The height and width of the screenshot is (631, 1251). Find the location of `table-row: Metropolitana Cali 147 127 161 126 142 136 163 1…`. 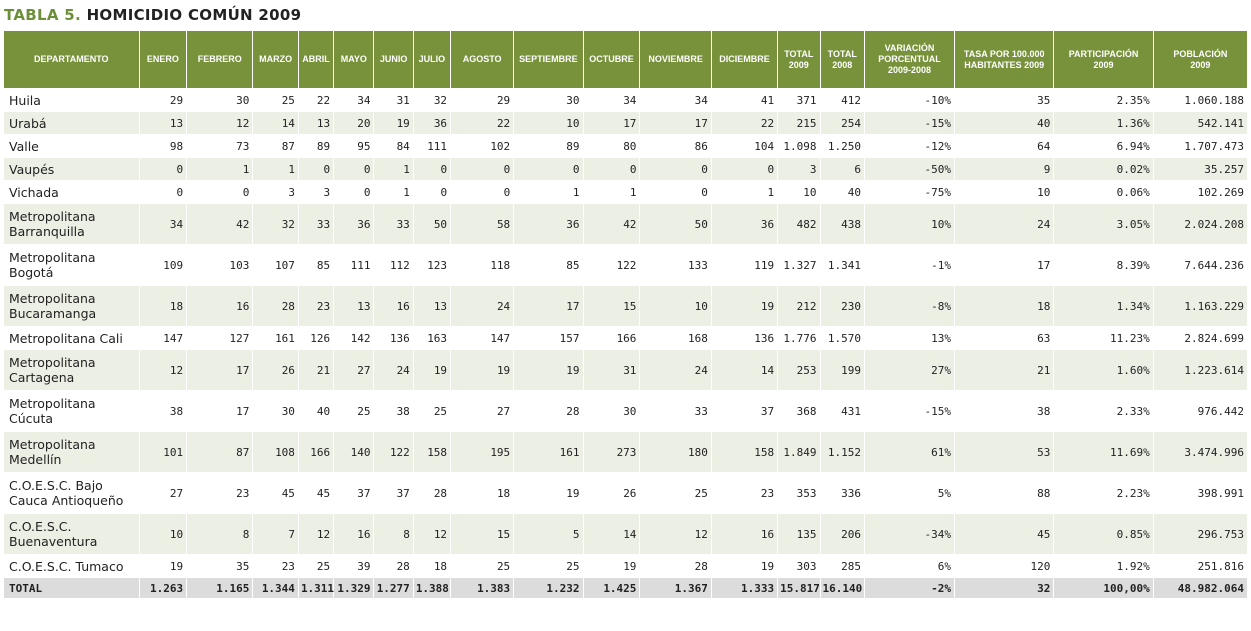

table-row: Metropolitana Cali 147 127 161 126 142 136 163 1… is located at coordinates (625, 337).